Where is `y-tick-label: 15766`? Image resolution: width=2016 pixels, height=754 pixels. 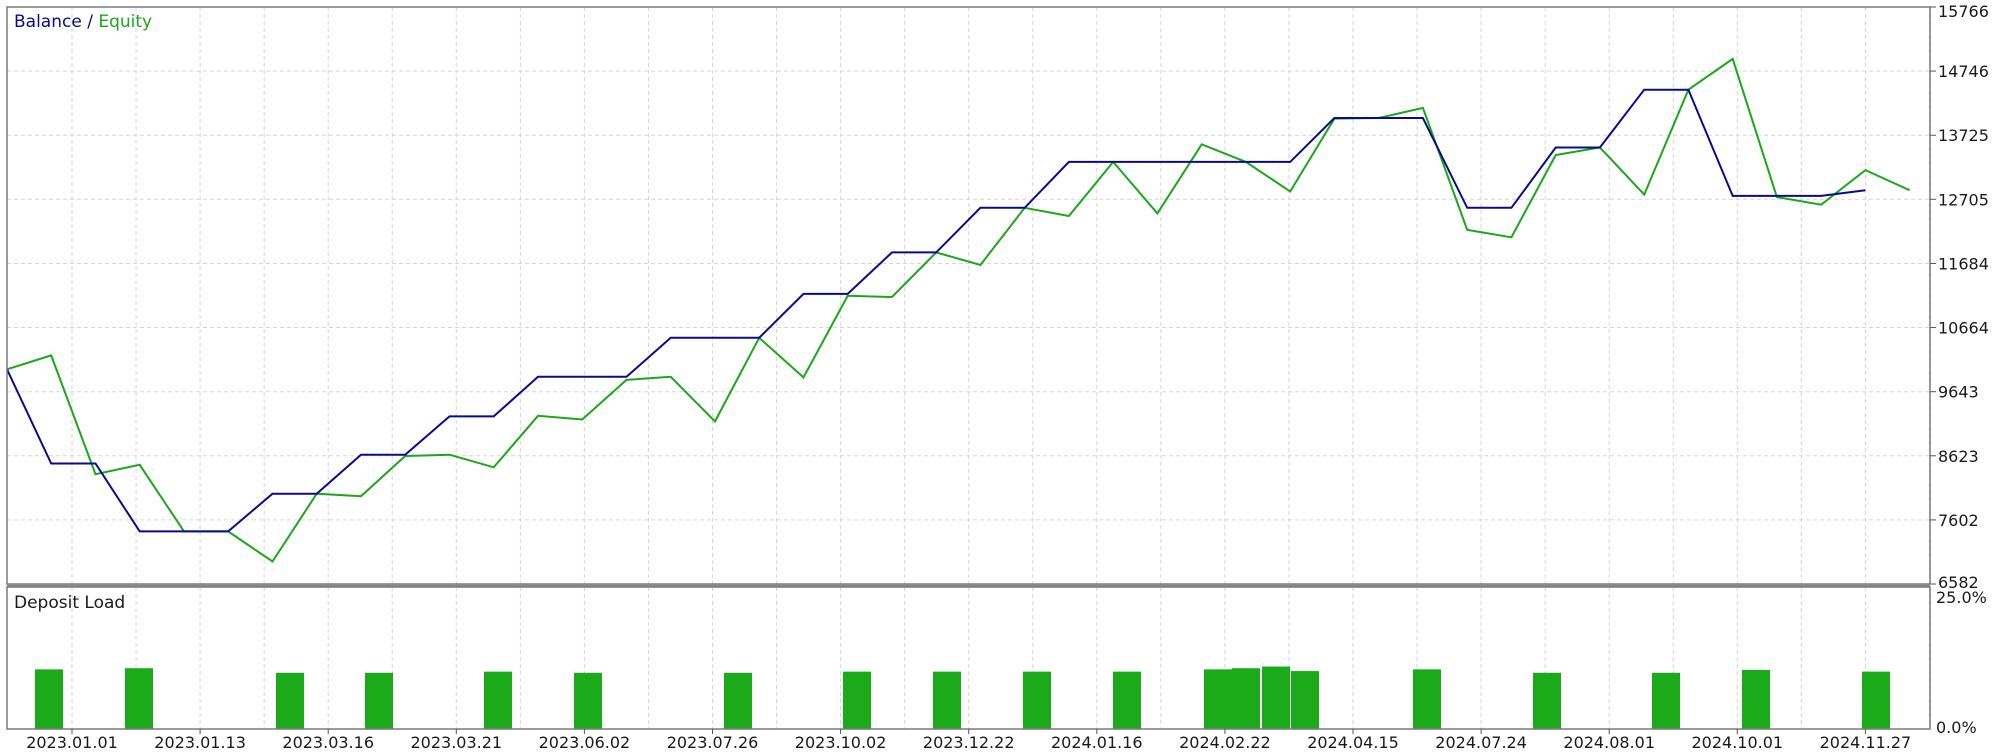
y-tick-label: 15766 is located at coordinates (1963, 11).